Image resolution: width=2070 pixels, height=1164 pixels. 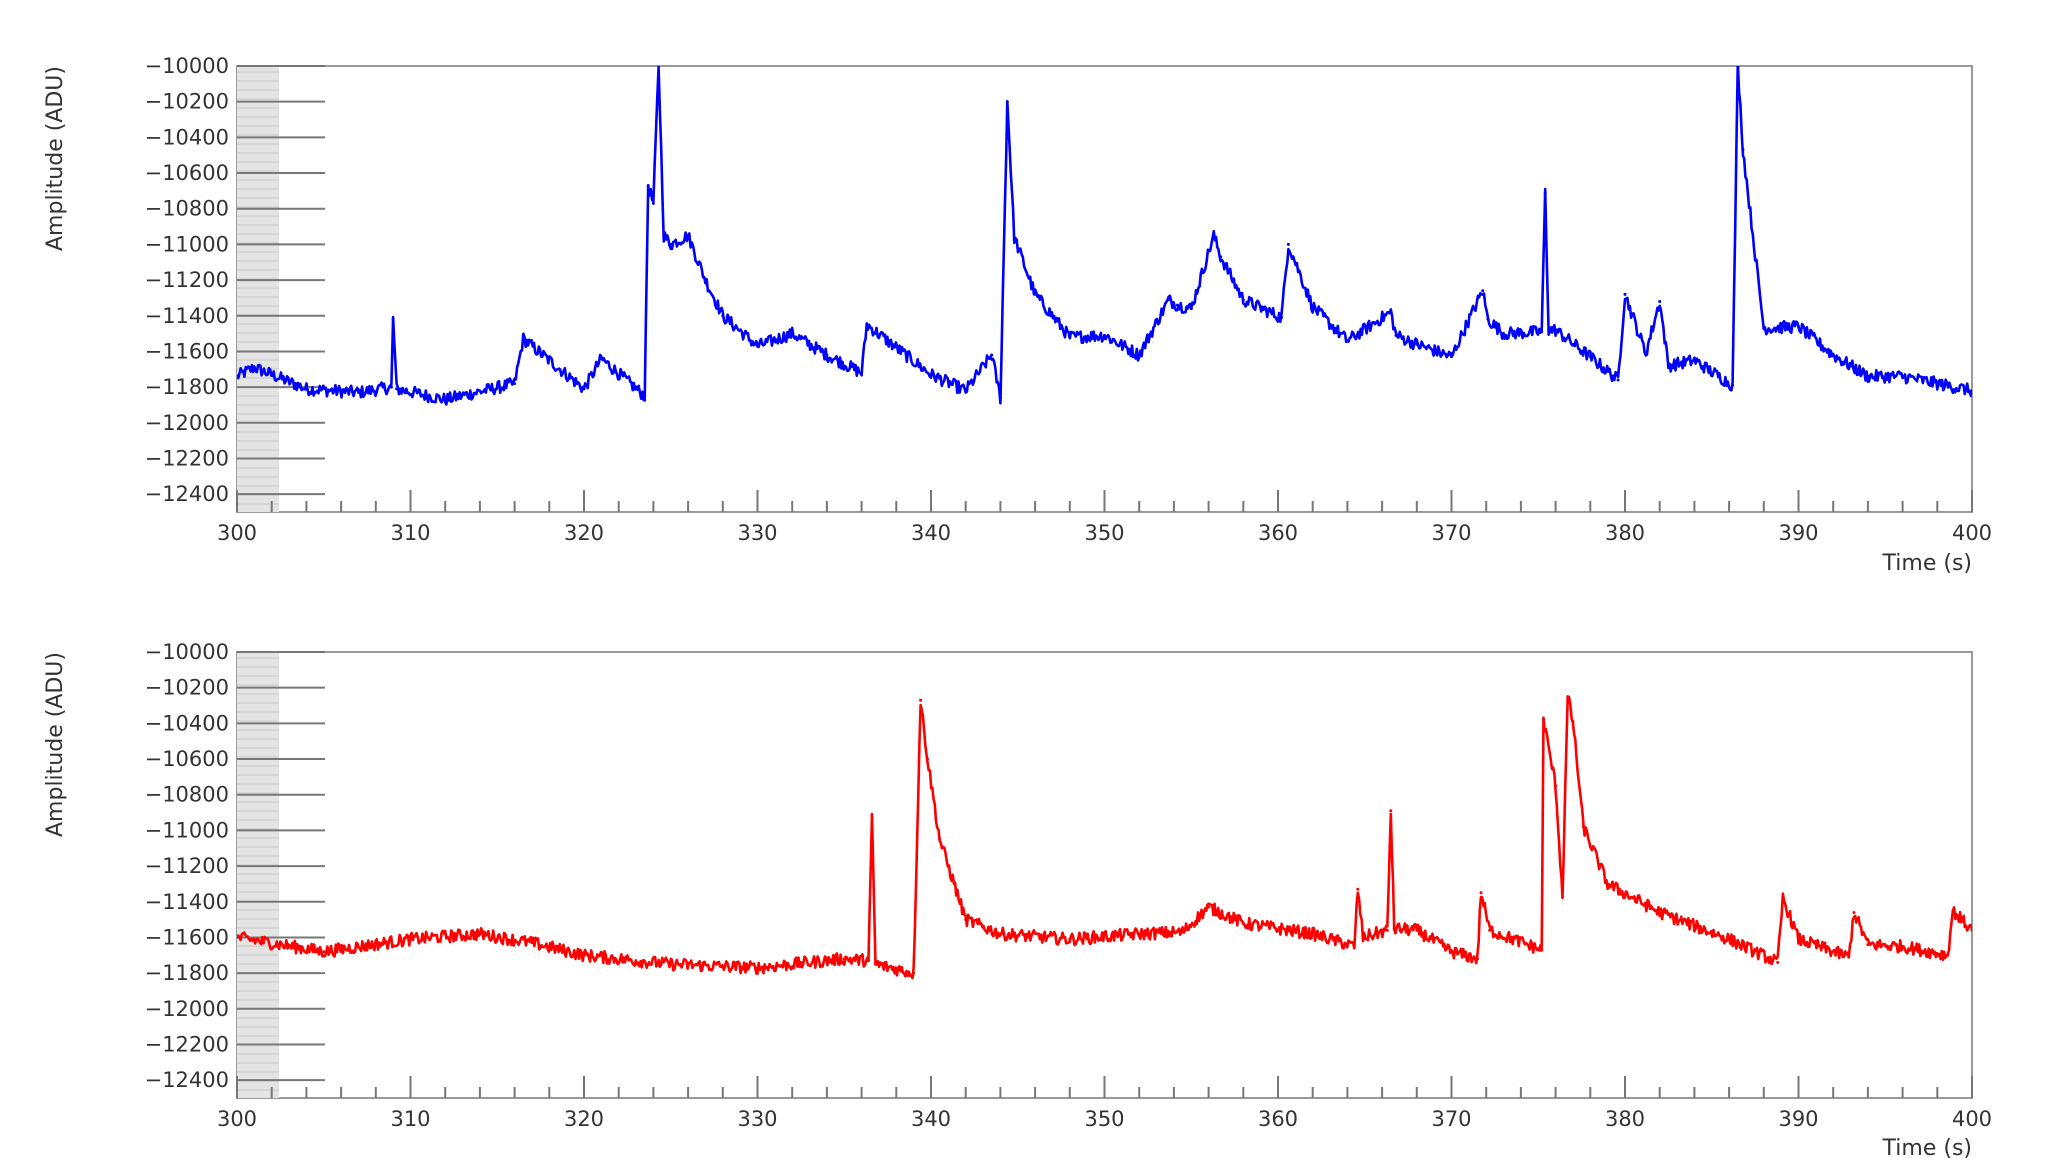 What do you see at coordinates (931, 1119) in the screenshot?
I see `x-tick-label: 340` at bounding box center [931, 1119].